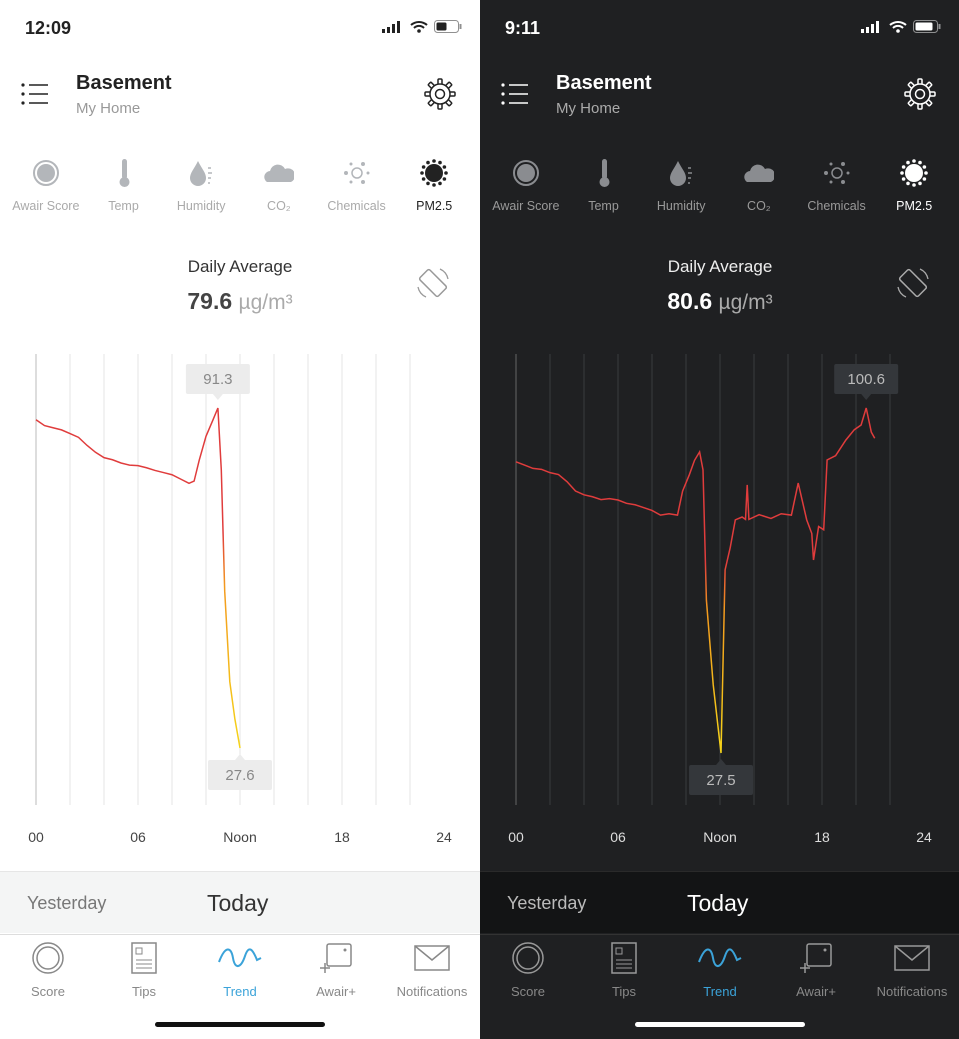  Describe the element at coordinates (46, 173) in the screenshot. I see `awair-score-icon` at that location.